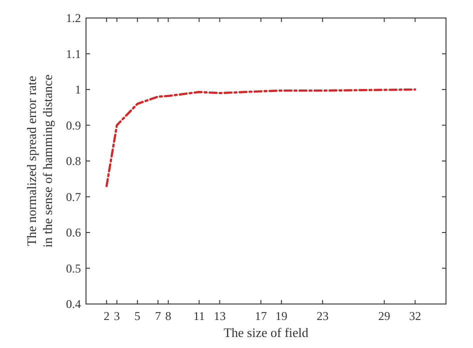 The image size is (473, 348). Describe the element at coordinates (73, 197) in the screenshot. I see `y-tick-label: 0.7` at that location.